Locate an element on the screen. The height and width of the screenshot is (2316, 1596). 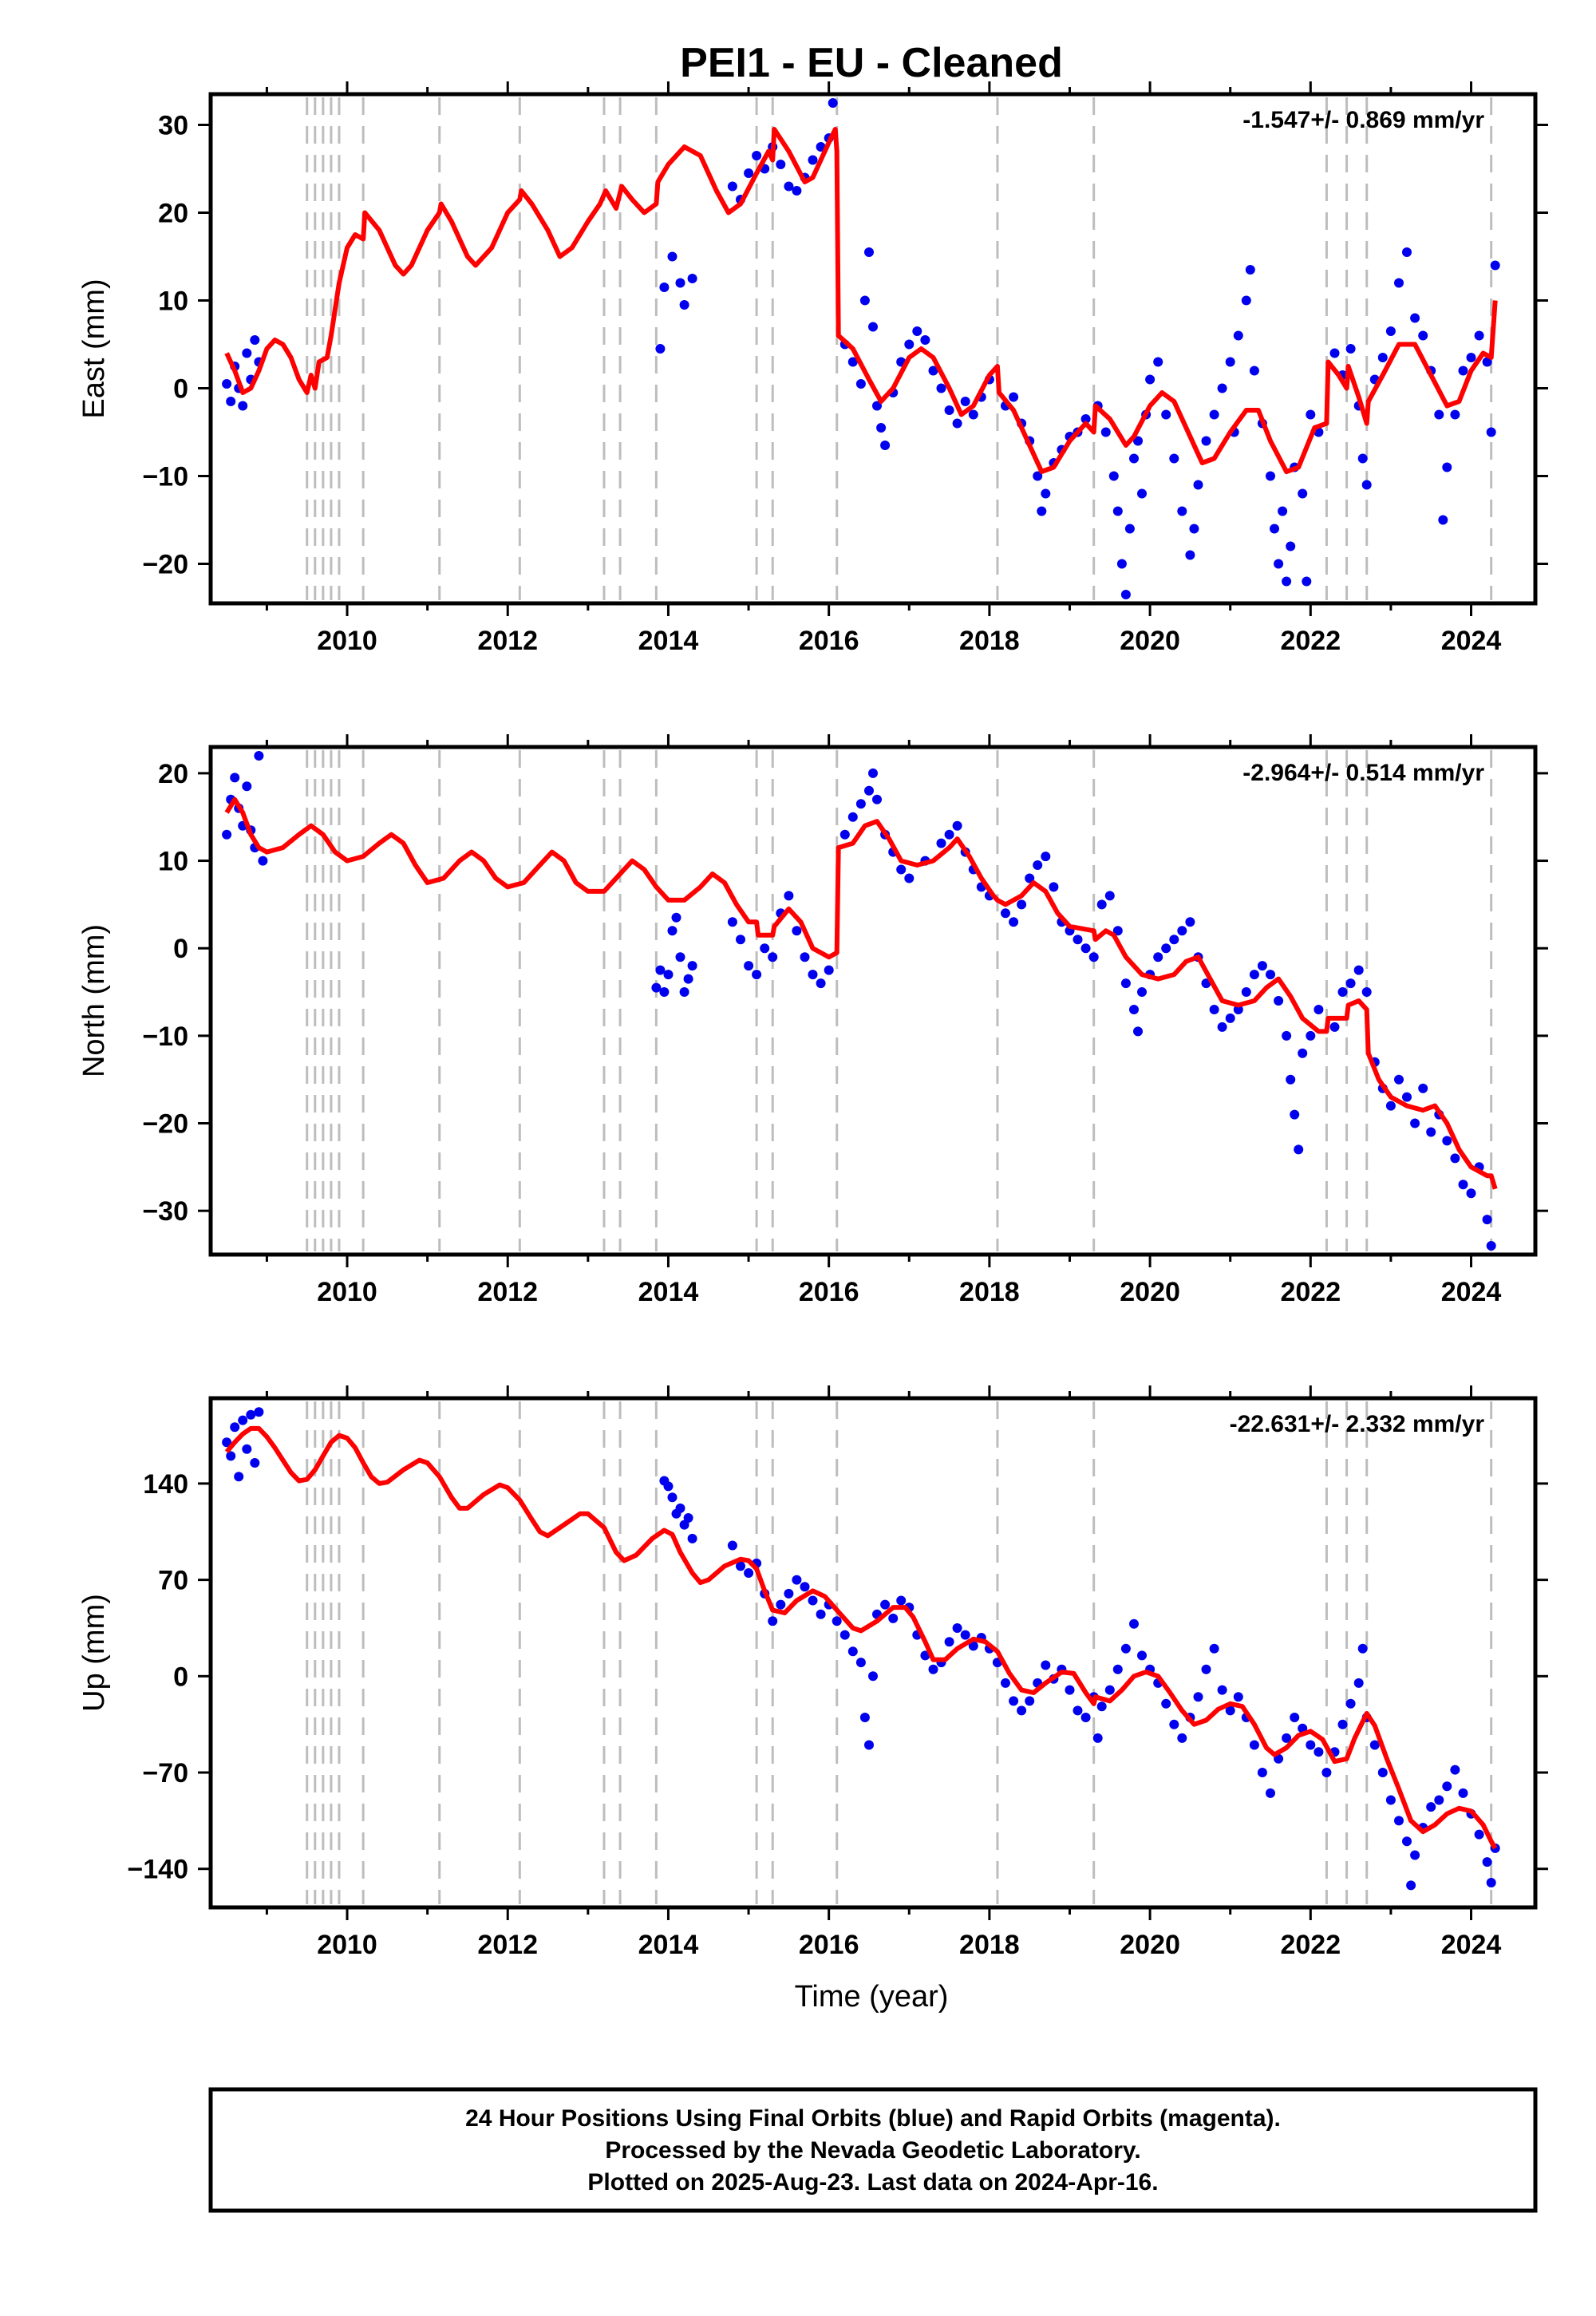
x-tick-label: 2016 is located at coordinates (829, 641).